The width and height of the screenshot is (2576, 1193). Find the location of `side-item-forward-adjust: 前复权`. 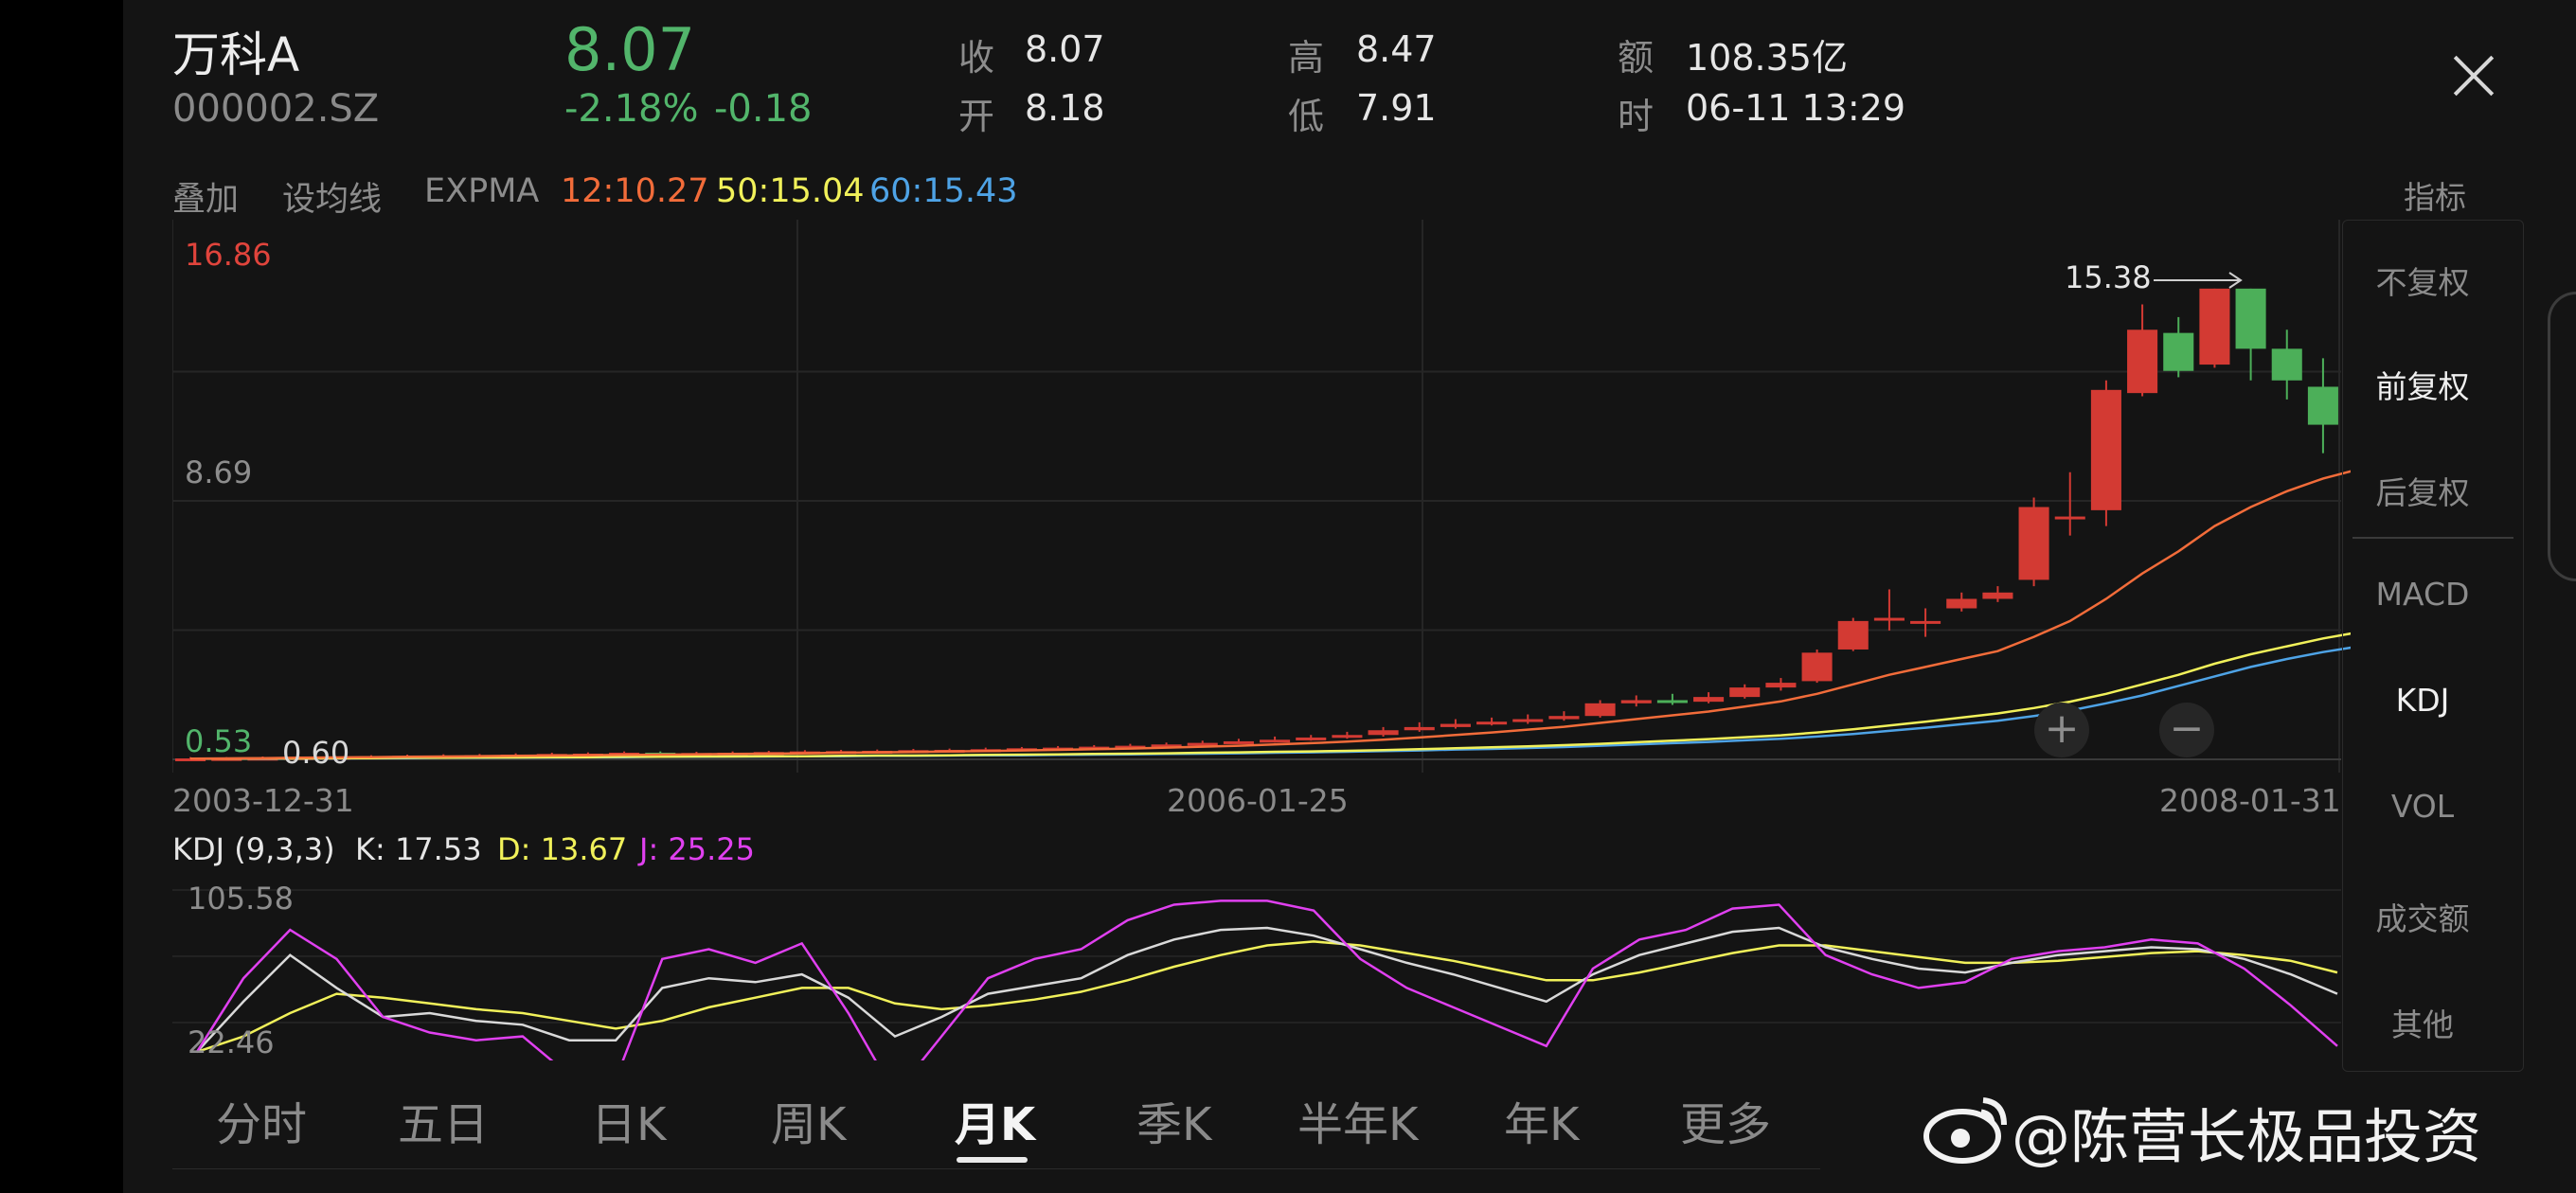

side-item-forward-adjust: 前复权 is located at coordinates (2422, 386).